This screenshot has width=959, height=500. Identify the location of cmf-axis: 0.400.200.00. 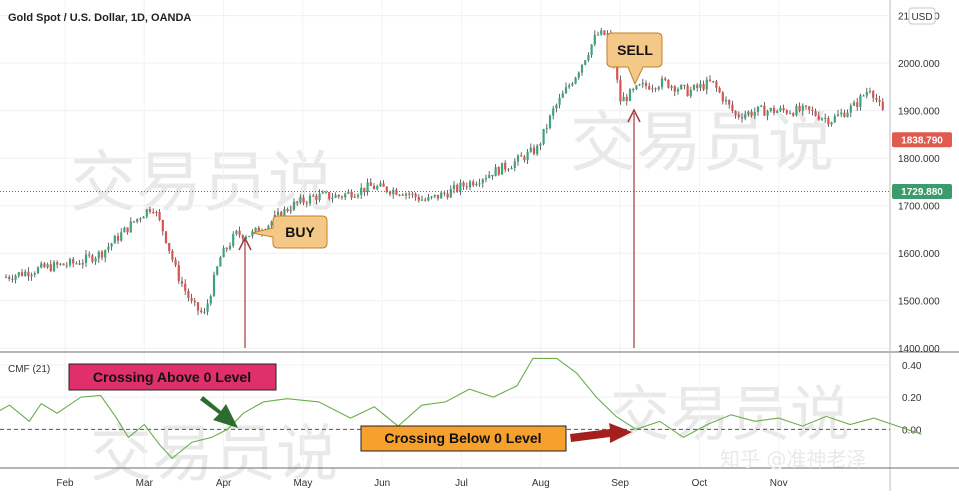
(912, 398).